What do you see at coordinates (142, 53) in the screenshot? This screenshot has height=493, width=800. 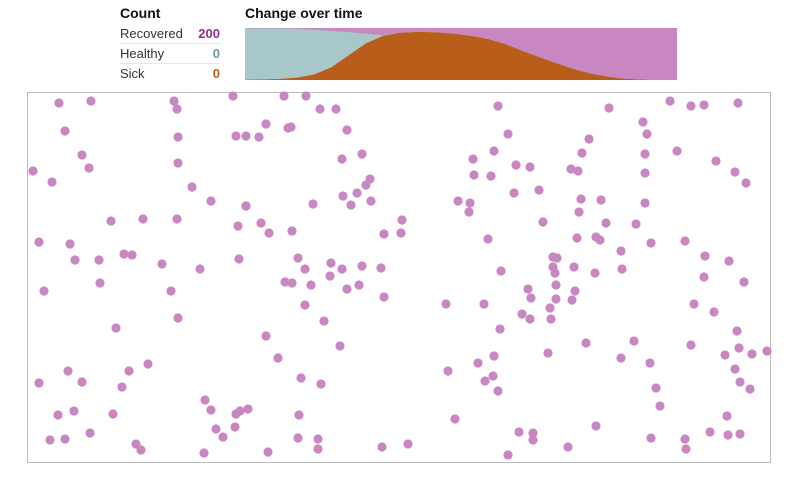 I see `healthy-label: Healthy` at bounding box center [142, 53].